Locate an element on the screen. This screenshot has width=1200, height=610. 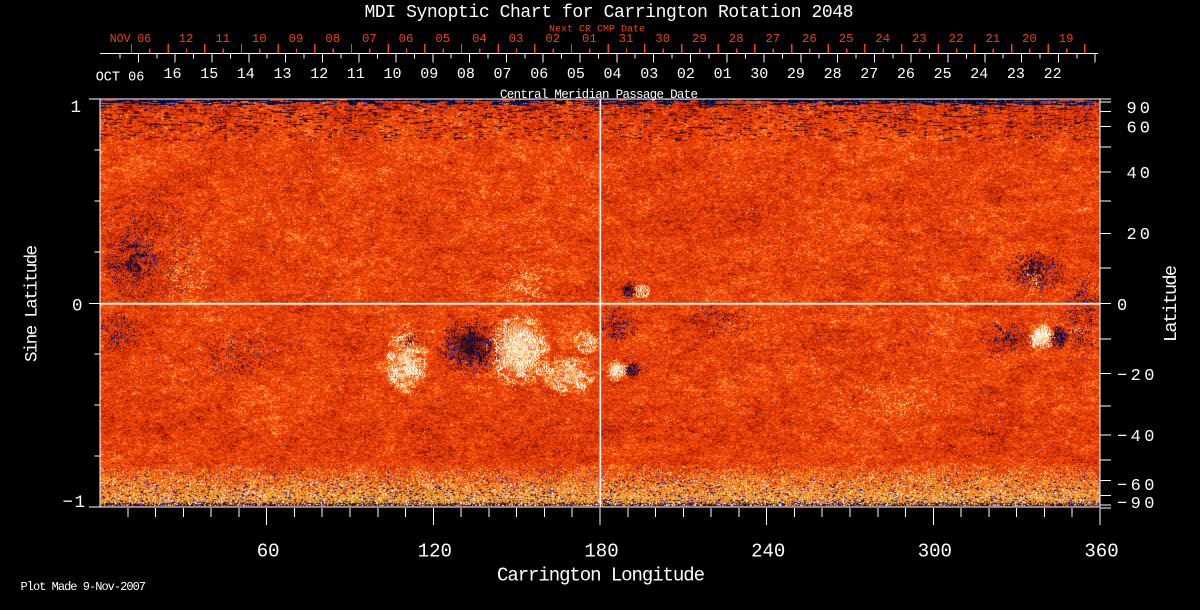
svg-text: 40 is located at coordinates (1139, 174).